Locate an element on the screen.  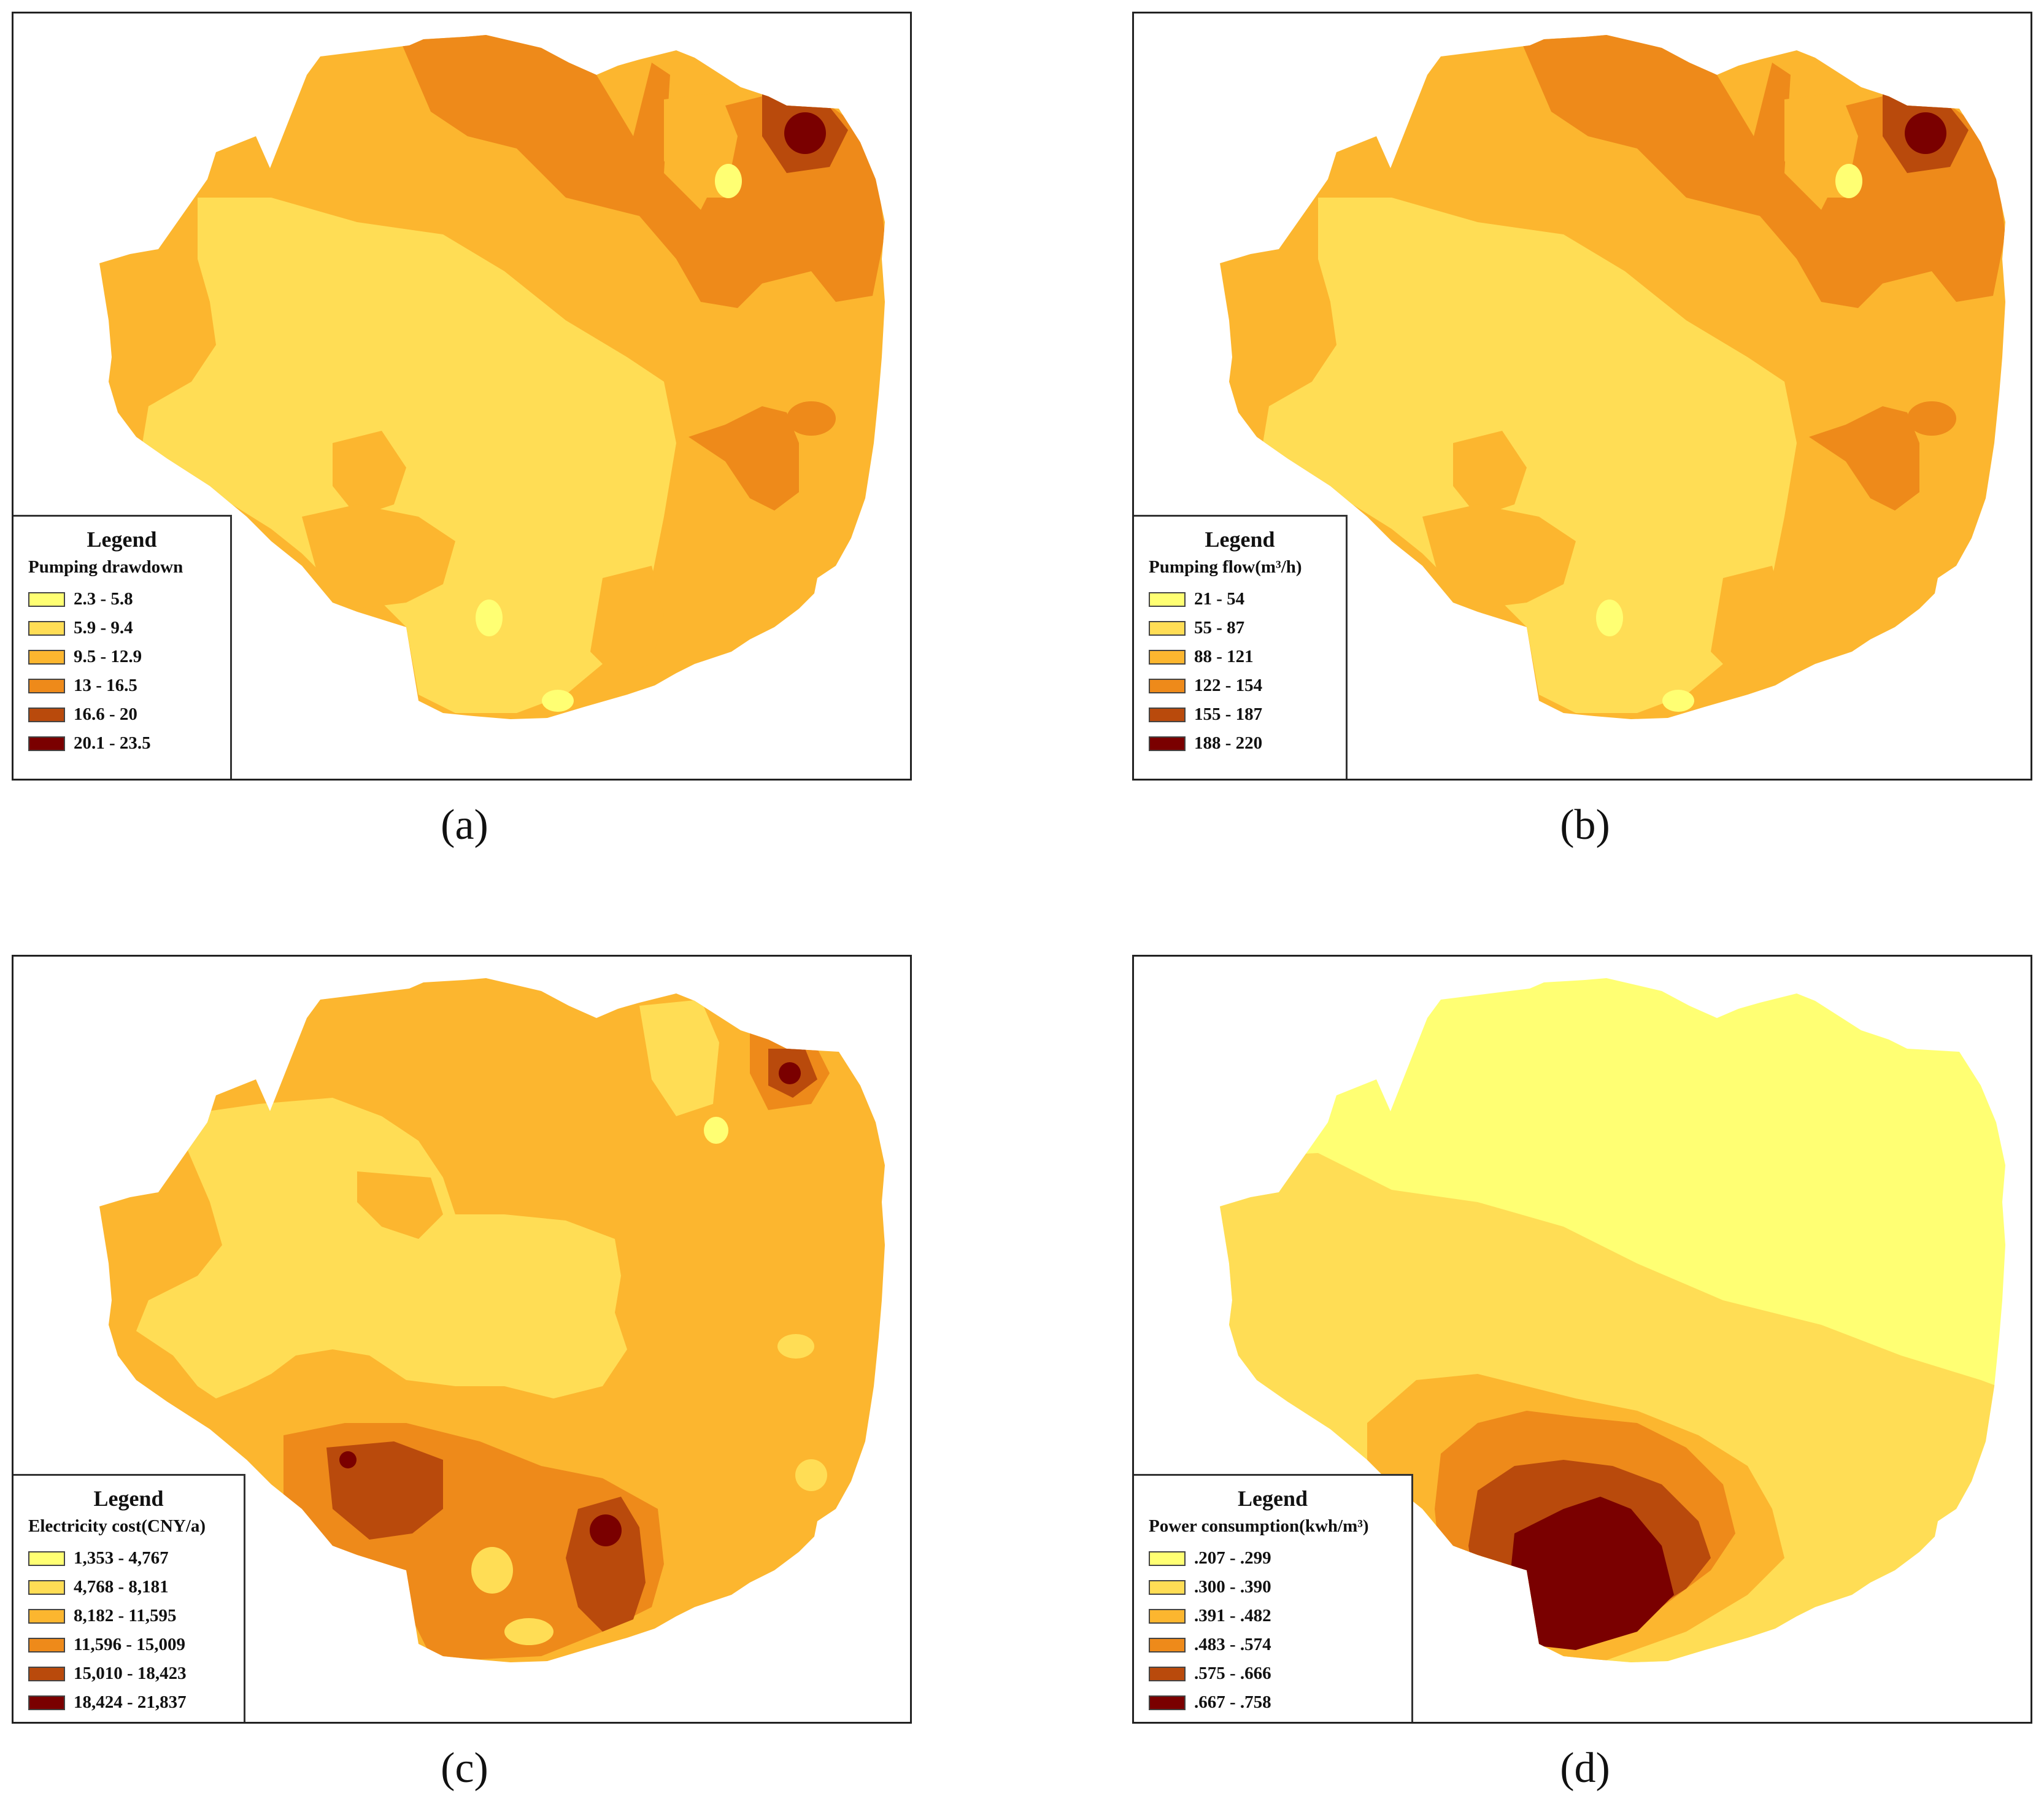
zone-class-4-east is located at coordinates (743, 458).